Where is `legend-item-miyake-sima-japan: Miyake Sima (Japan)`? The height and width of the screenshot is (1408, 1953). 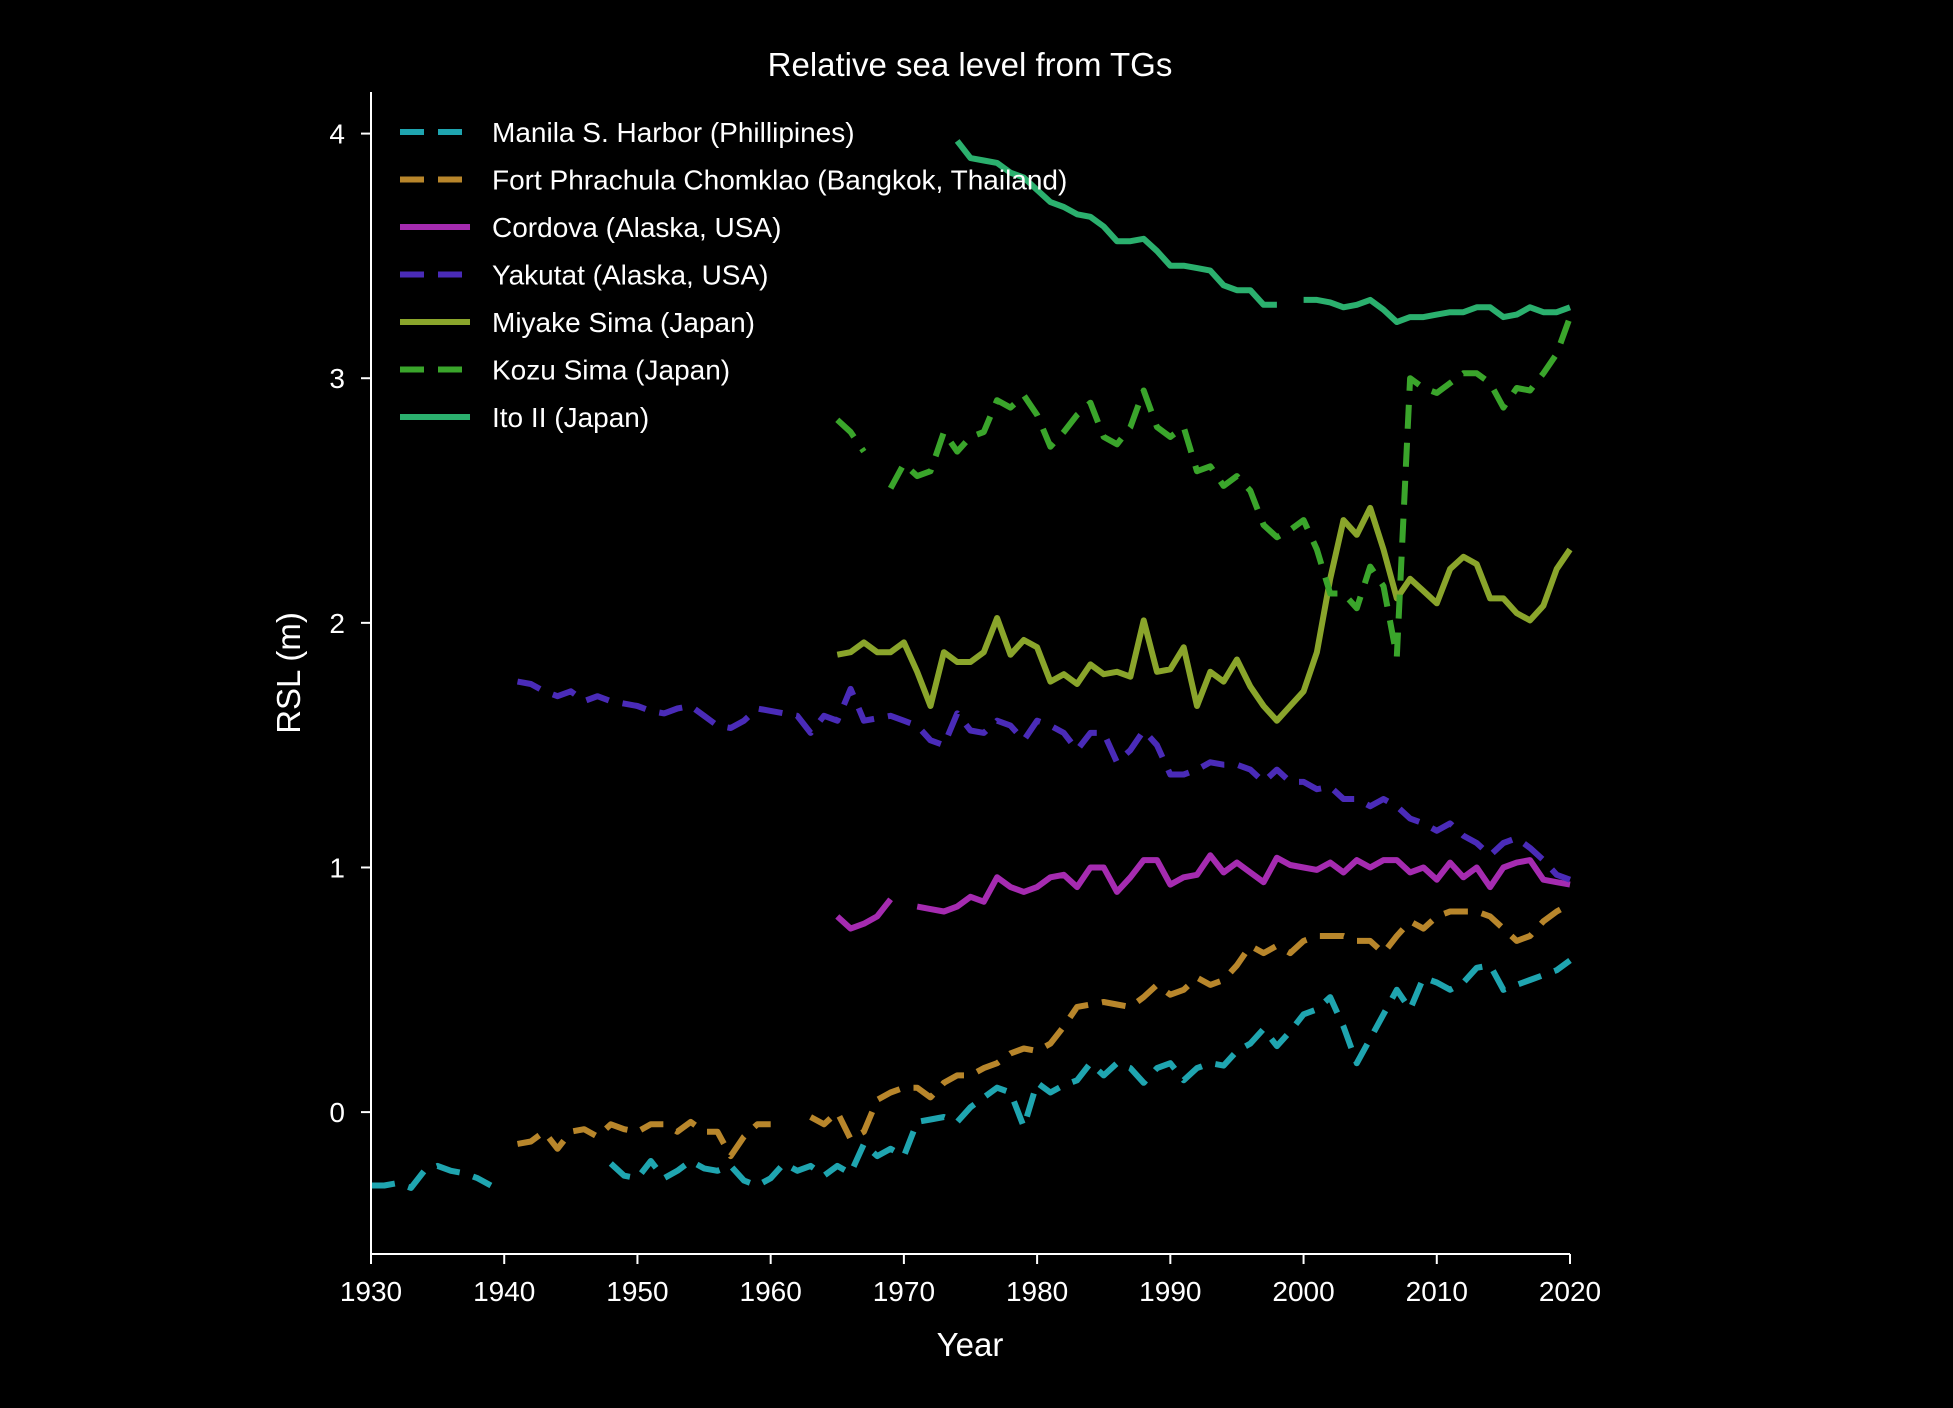 legend-item-miyake-sima-japan: Miyake Sima (Japan) is located at coordinates (577, 322).